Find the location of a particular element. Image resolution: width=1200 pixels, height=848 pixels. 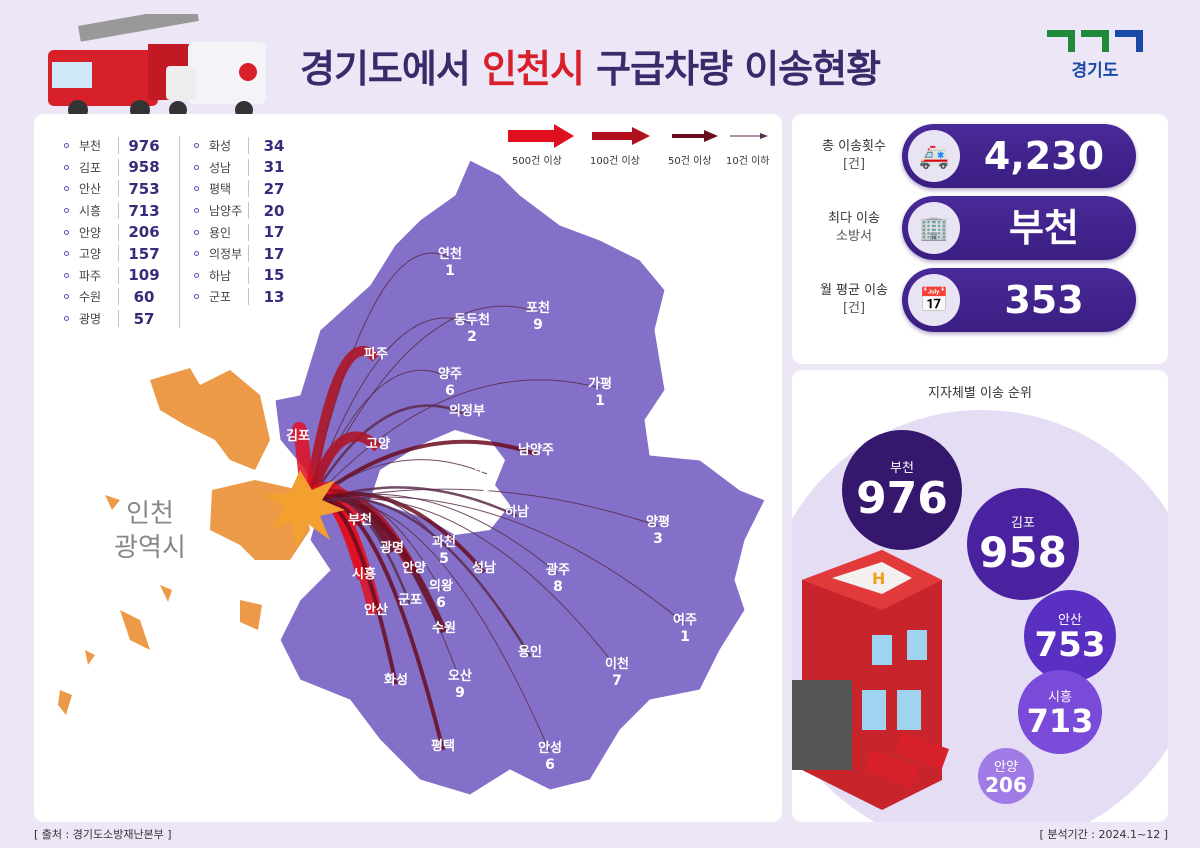

region-label: 구리 is located at coordinates (487, 470).